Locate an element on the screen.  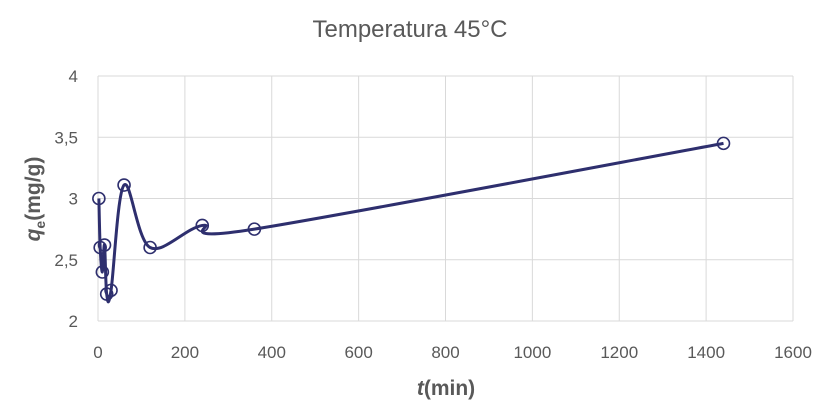
y-tick-label: 4 is located at coordinates (73, 76).